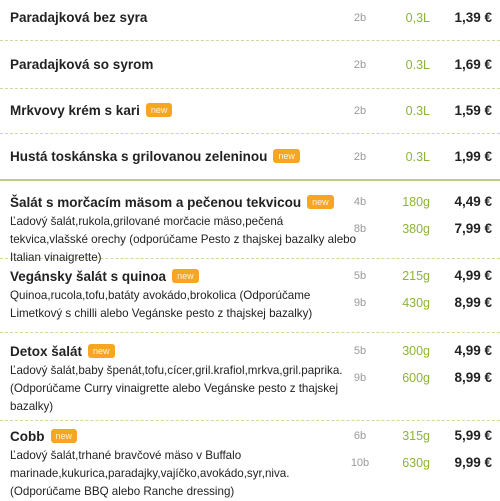 The image size is (500, 501). I want to click on portions: 4b, so click(360, 202).